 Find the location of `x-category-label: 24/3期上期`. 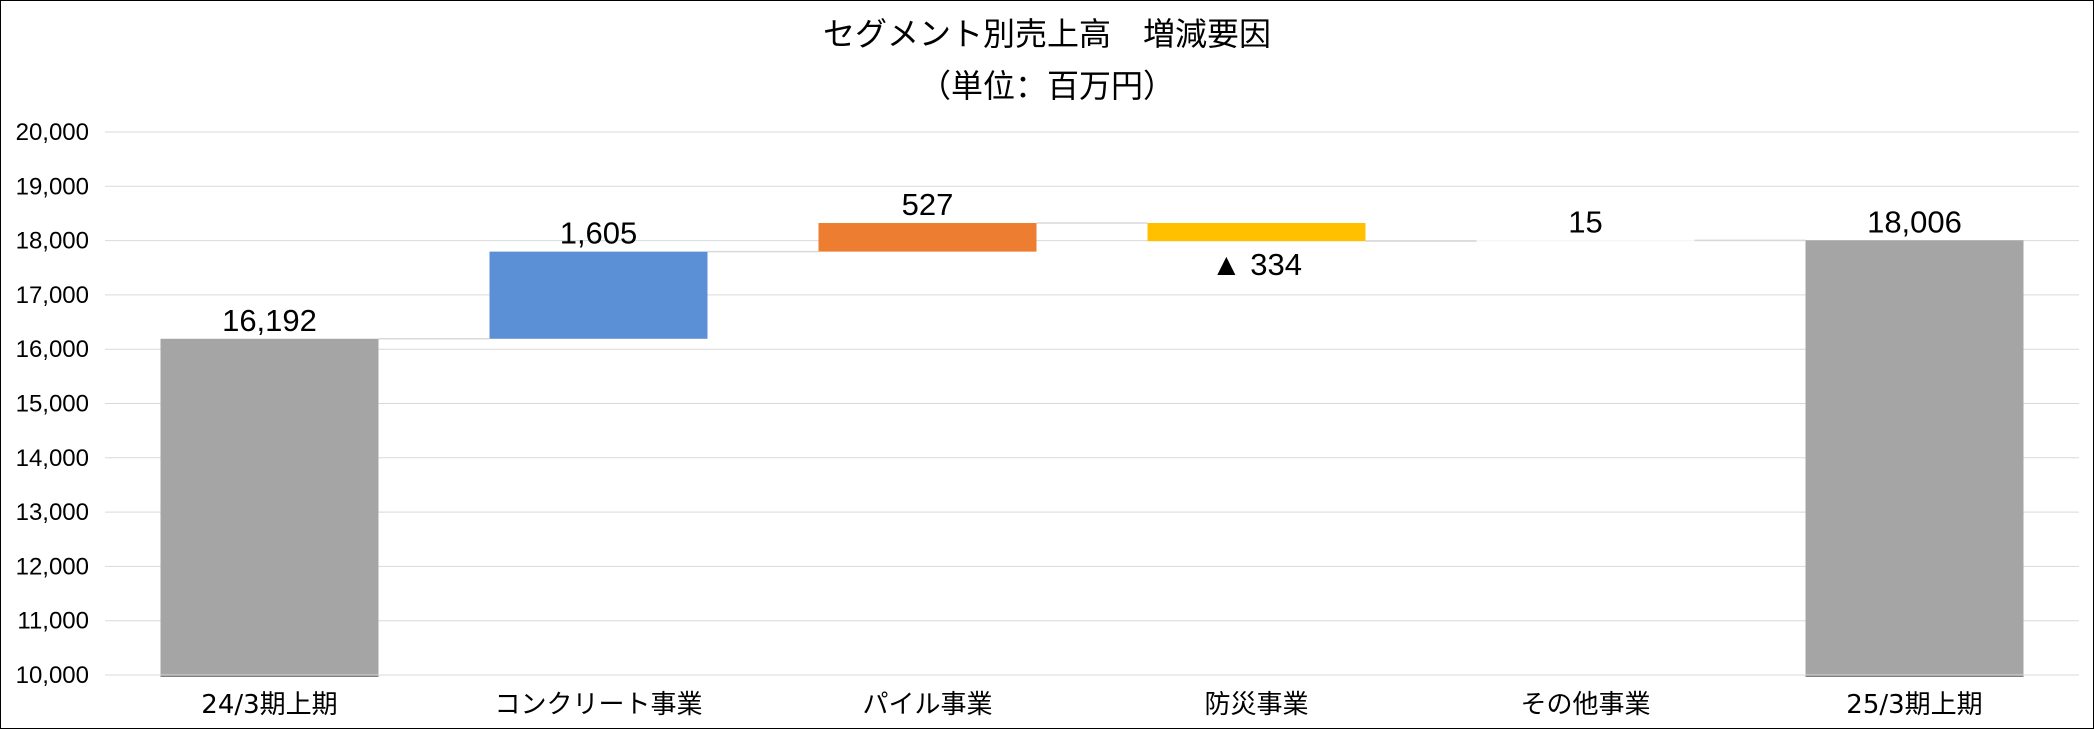

x-category-label: 24/3期上期 is located at coordinates (269, 705).